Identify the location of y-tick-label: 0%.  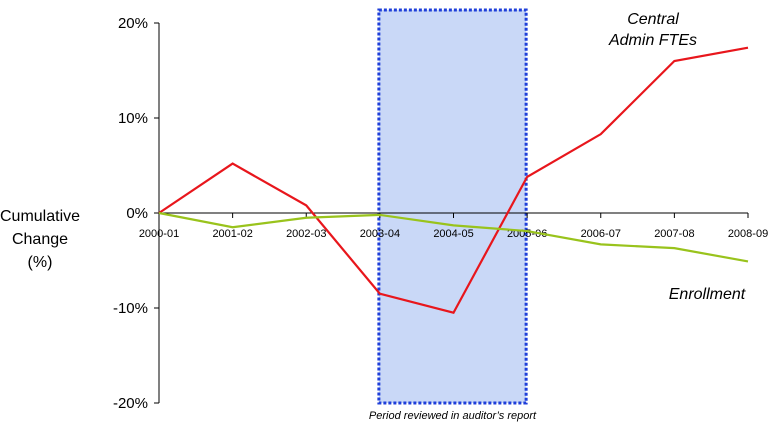
(137, 213).